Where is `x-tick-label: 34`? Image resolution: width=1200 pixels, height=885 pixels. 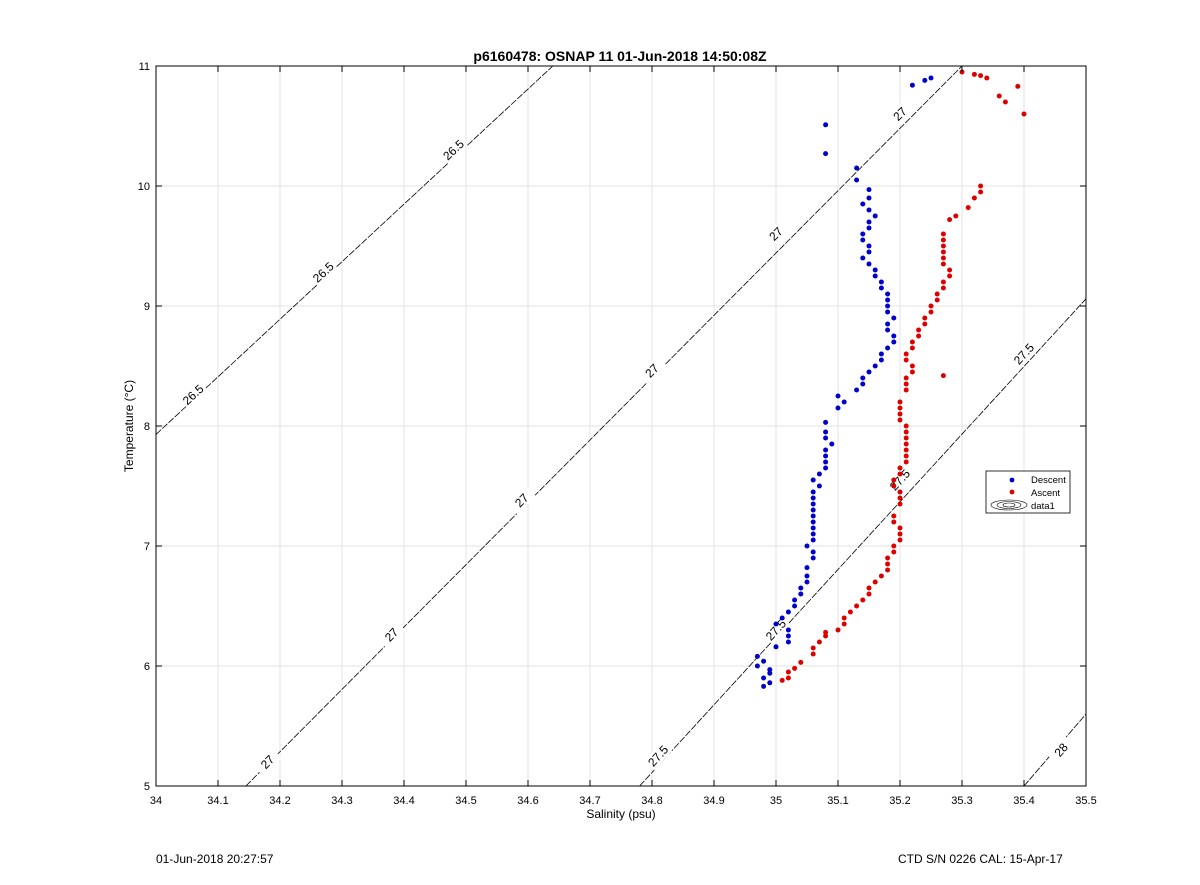
x-tick-label: 34 is located at coordinates (156, 801).